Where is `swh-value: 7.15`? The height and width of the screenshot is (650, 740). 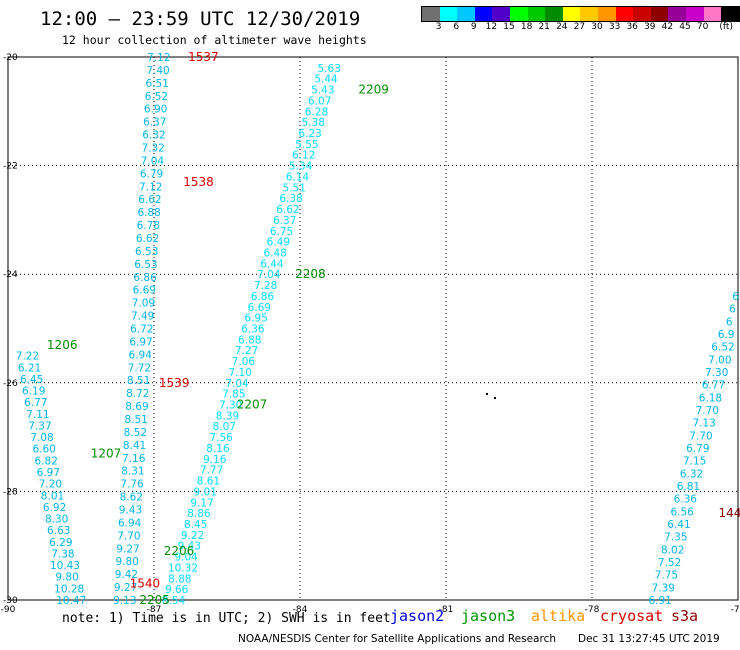 swh-value: 7.15 is located at coordinates (694, 462).